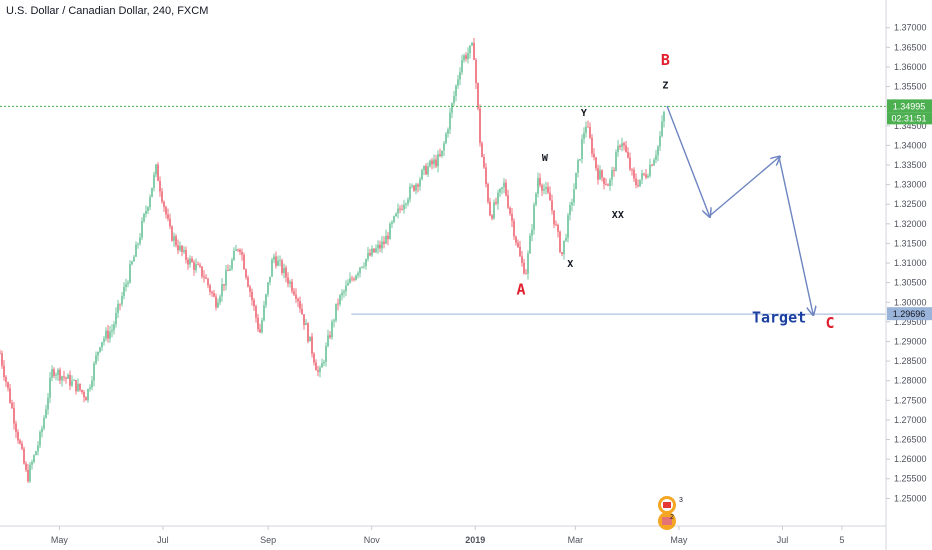  What do you see at coordinates (910, 87) in the screenshot?
I see `price-tick-label: 1.35500` at bounding box center [910, 87].